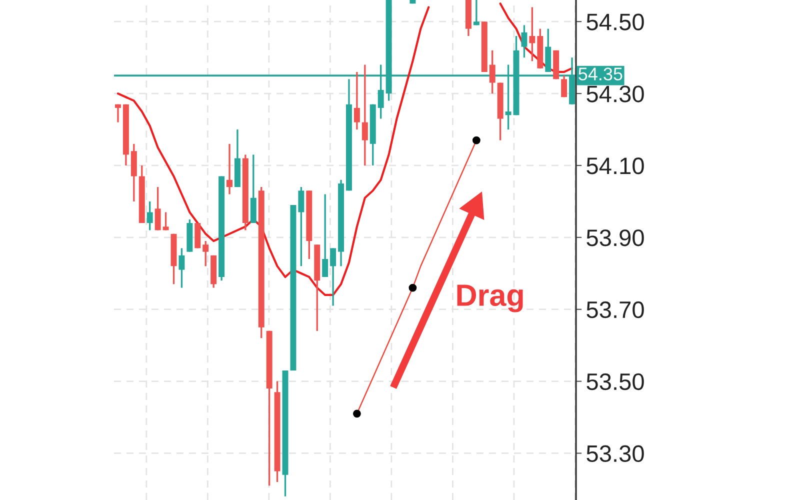 This screenshot has height=500, width=800. Describe the element at coordinates (490, 298) in the screenshot. I see `annotation: Drag` at that location.